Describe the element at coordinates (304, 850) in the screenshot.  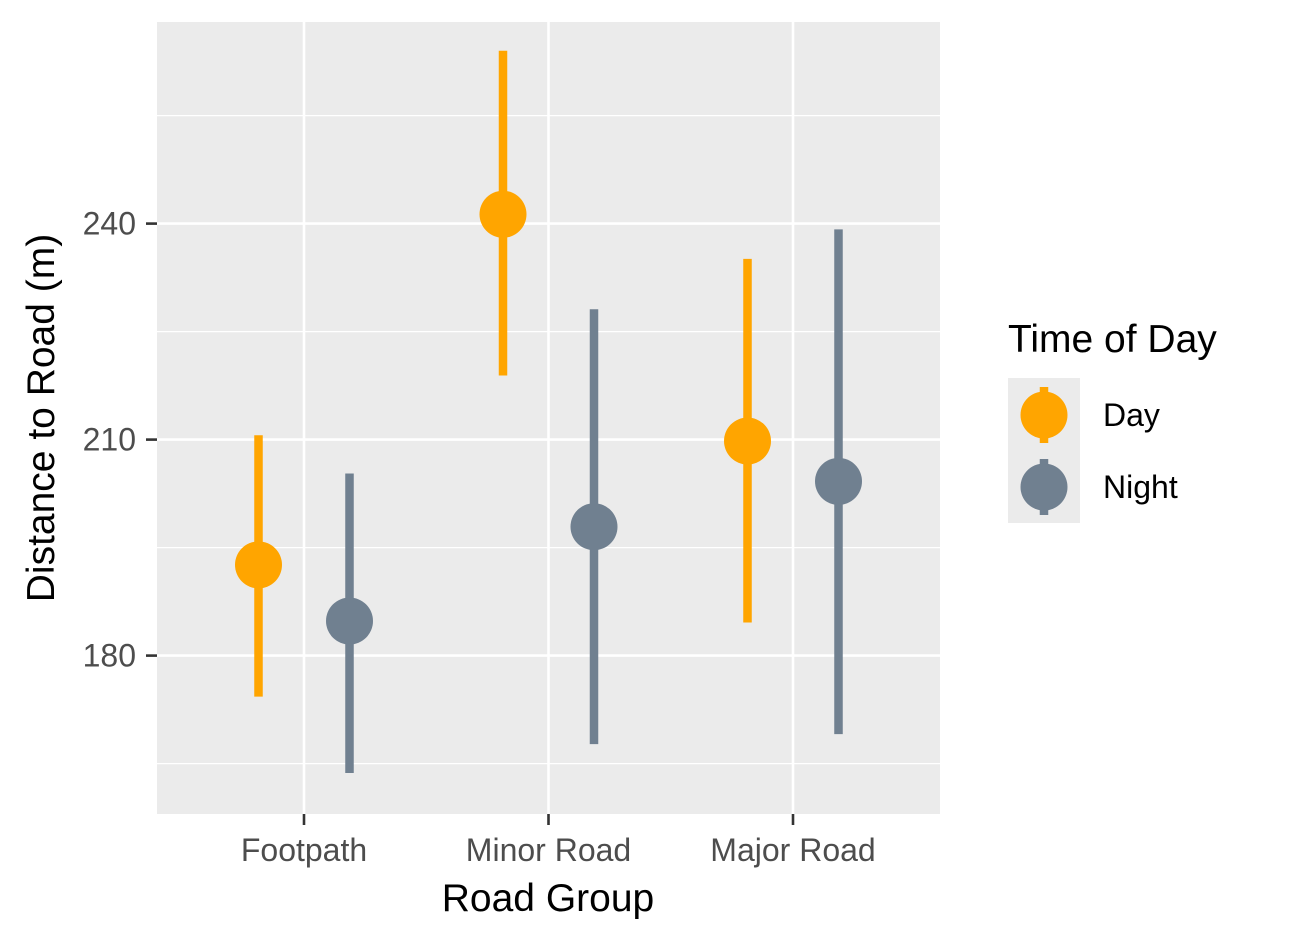
I see `x-tick-label: Footpath` at that location.